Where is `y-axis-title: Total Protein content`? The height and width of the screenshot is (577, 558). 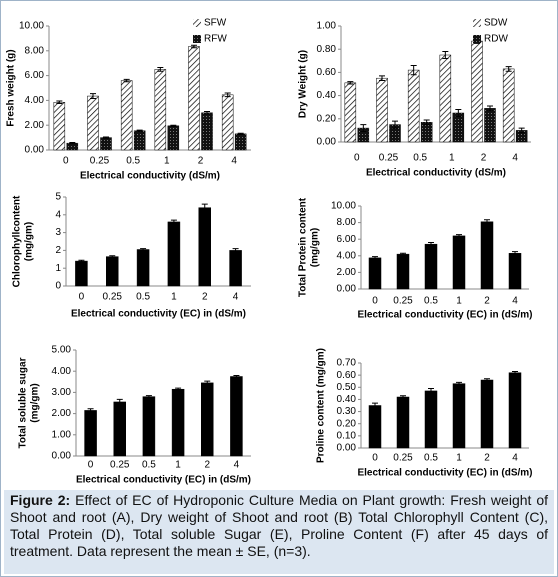 y-axis-title: Total Protein content is located at coordinates (303, 247).